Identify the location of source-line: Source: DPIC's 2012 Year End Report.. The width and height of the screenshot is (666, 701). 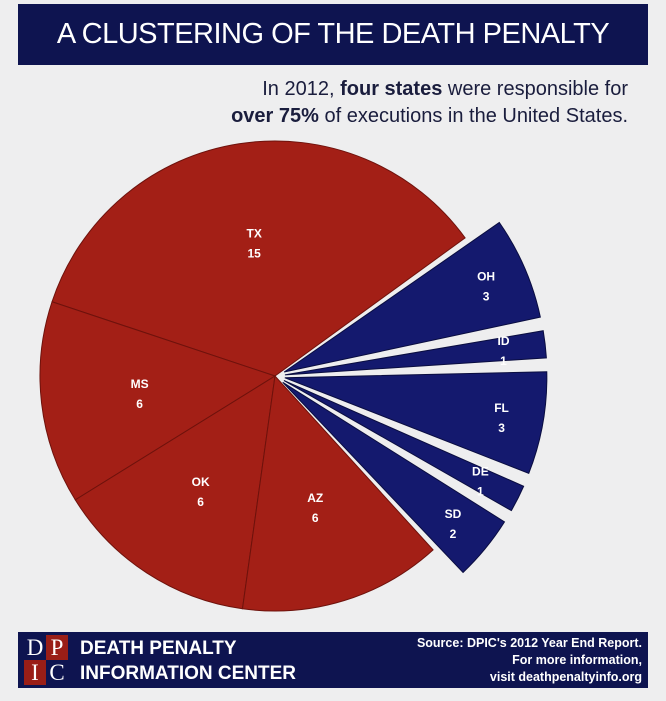
(529, 643).